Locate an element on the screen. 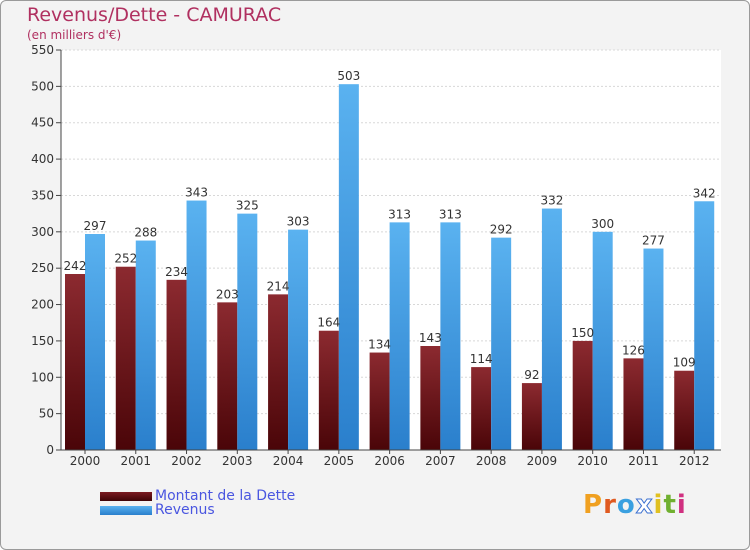 The height and width of the screenshot is (550, 750). logo-letter: x is located at coordinates (644, 505).